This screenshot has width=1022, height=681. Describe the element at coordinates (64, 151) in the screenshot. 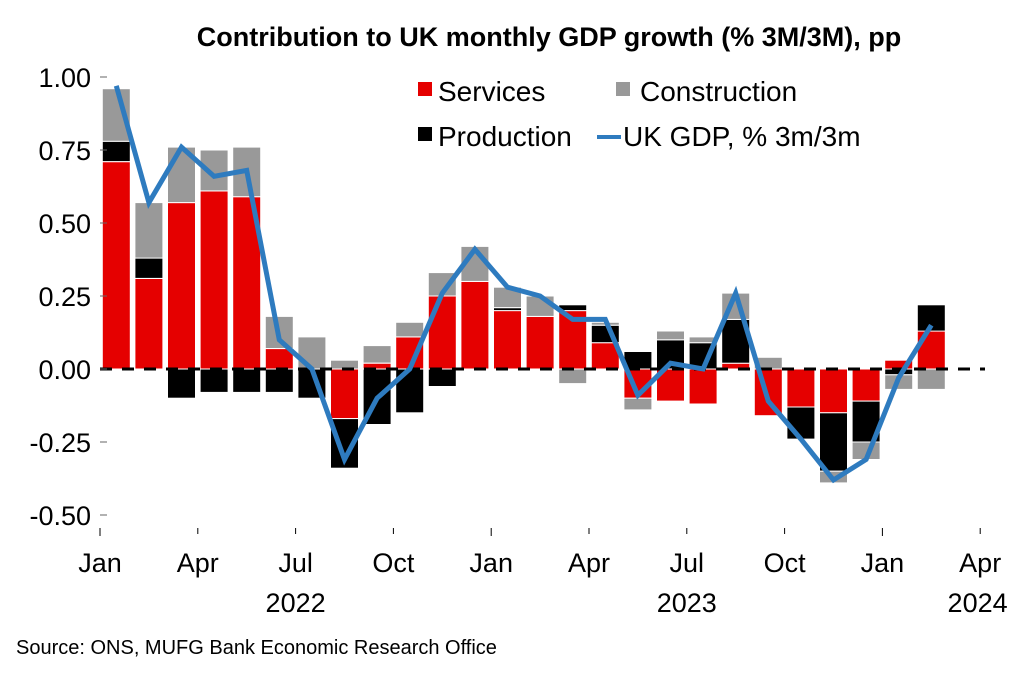

I see `y-tick-label: 0.75` at that location.